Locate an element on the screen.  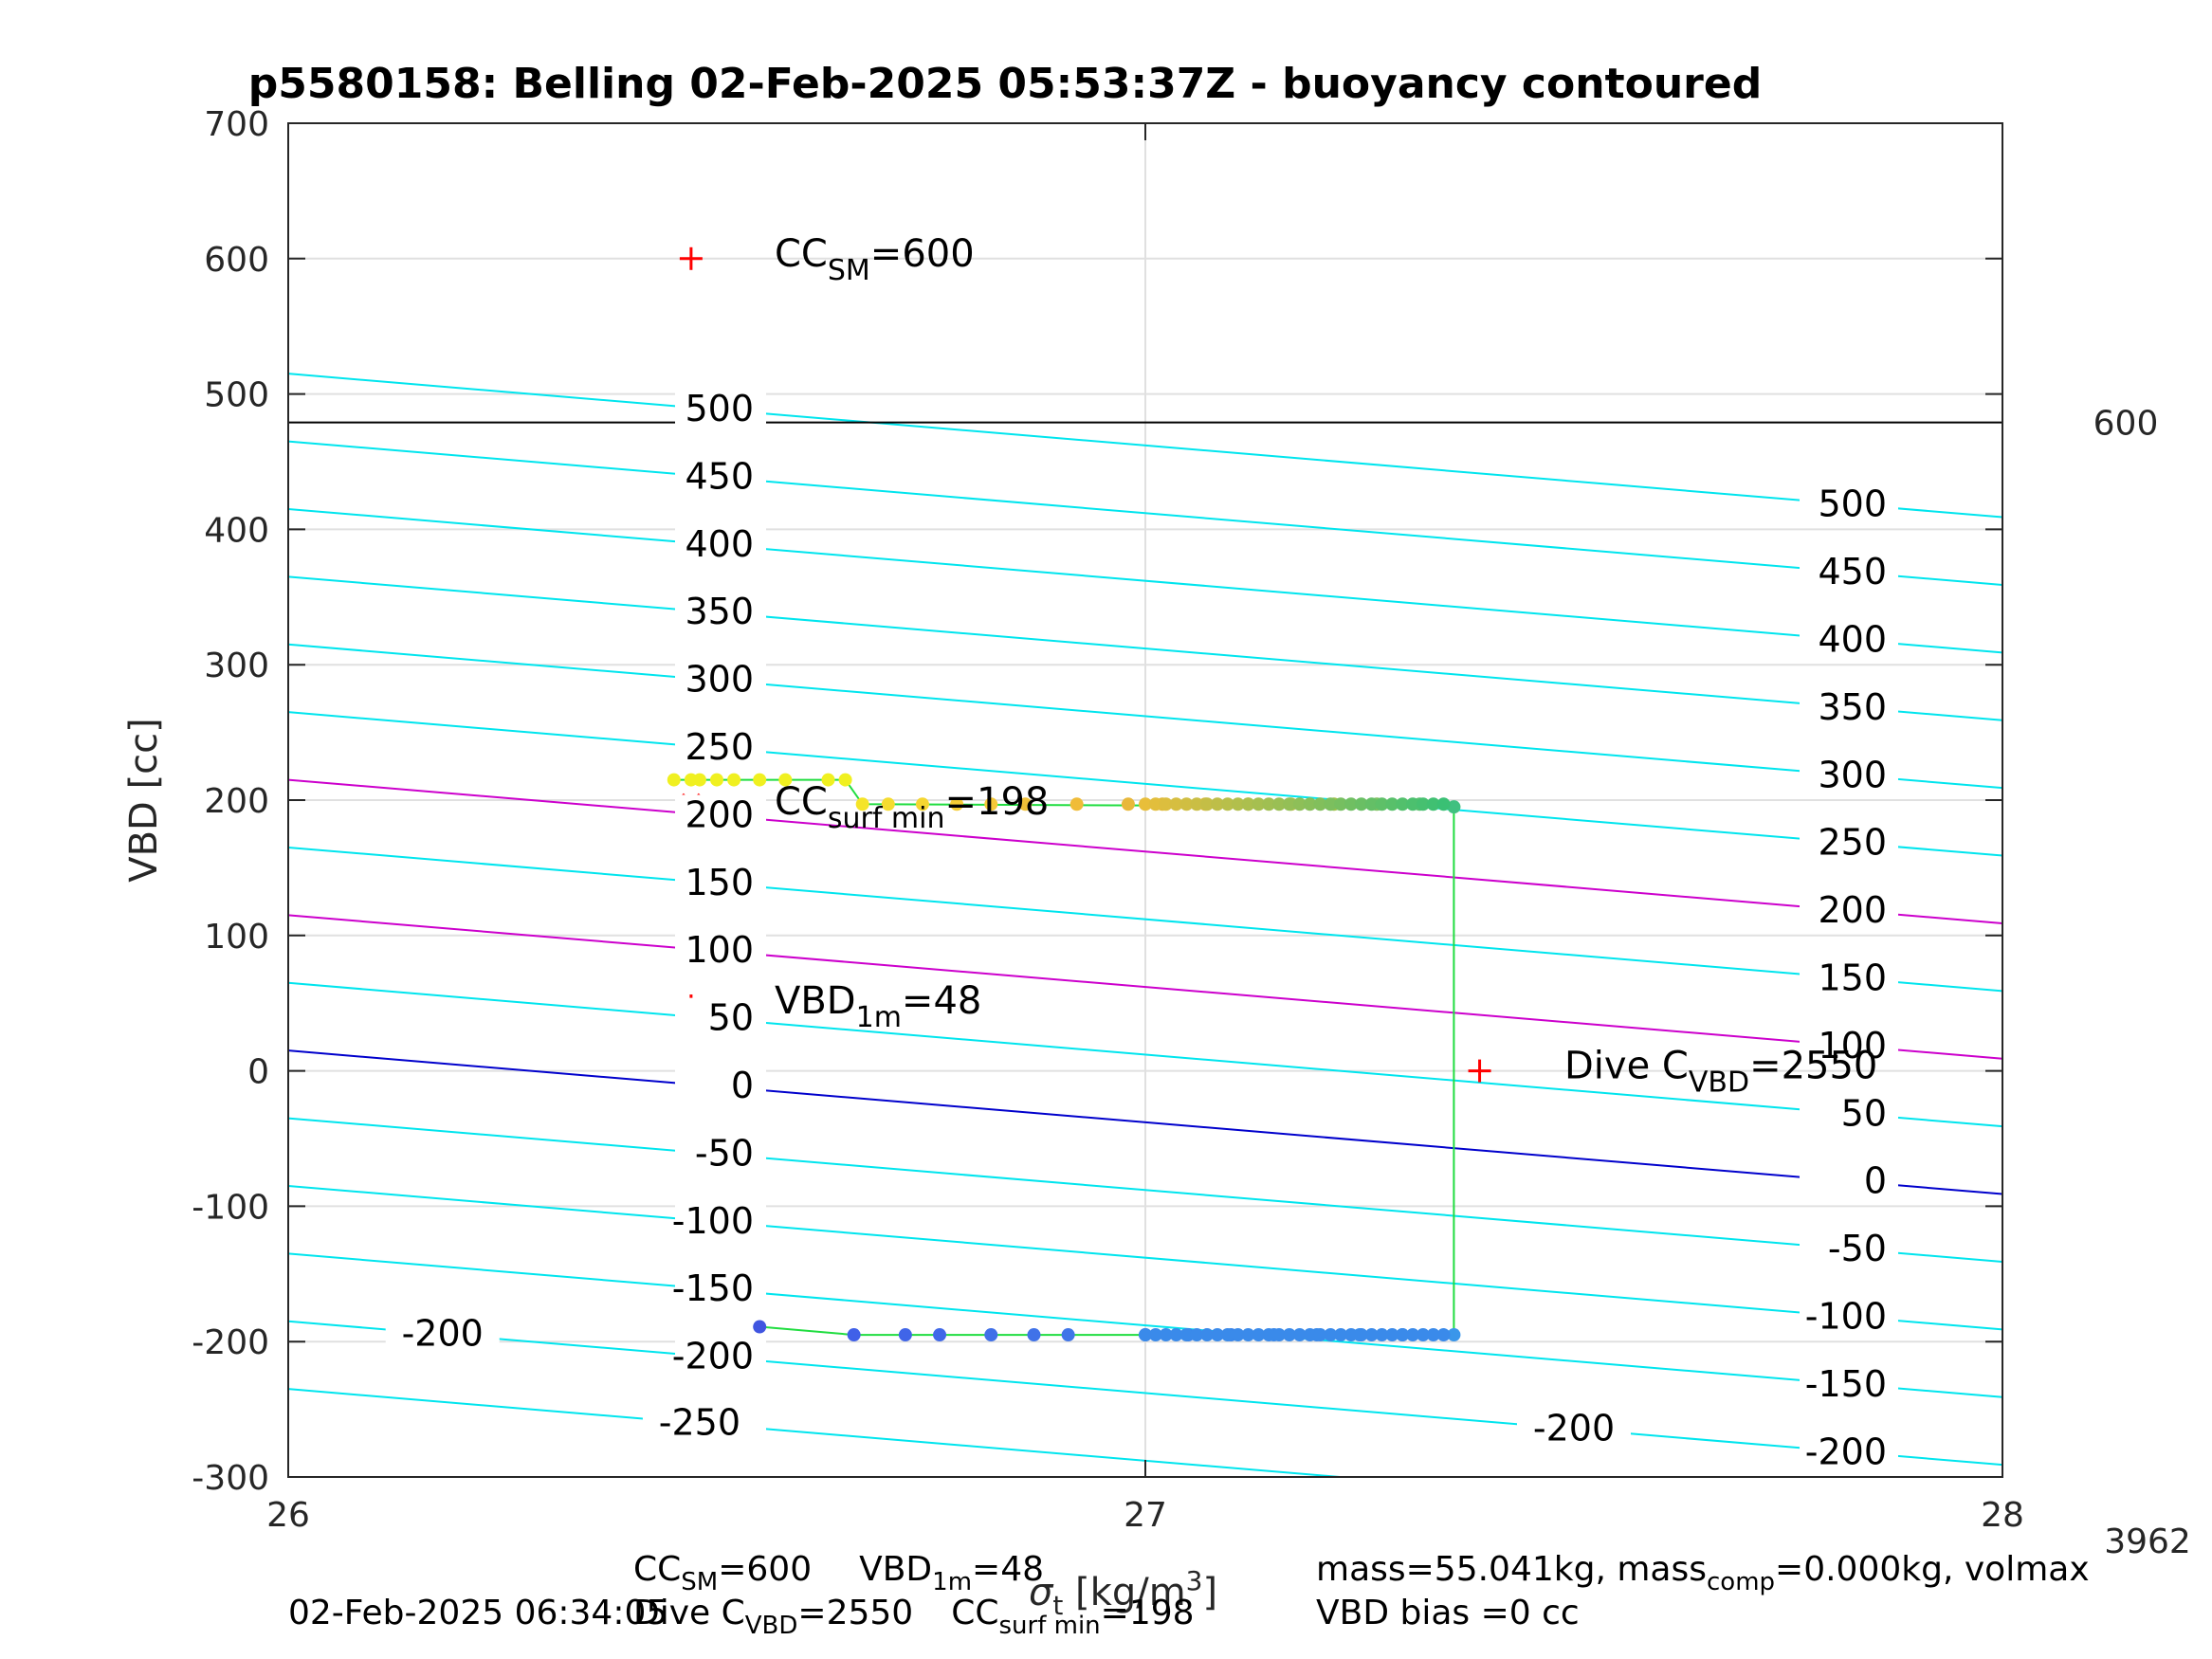
contour-label-left: 50 is located at coordinates (731, 1018).